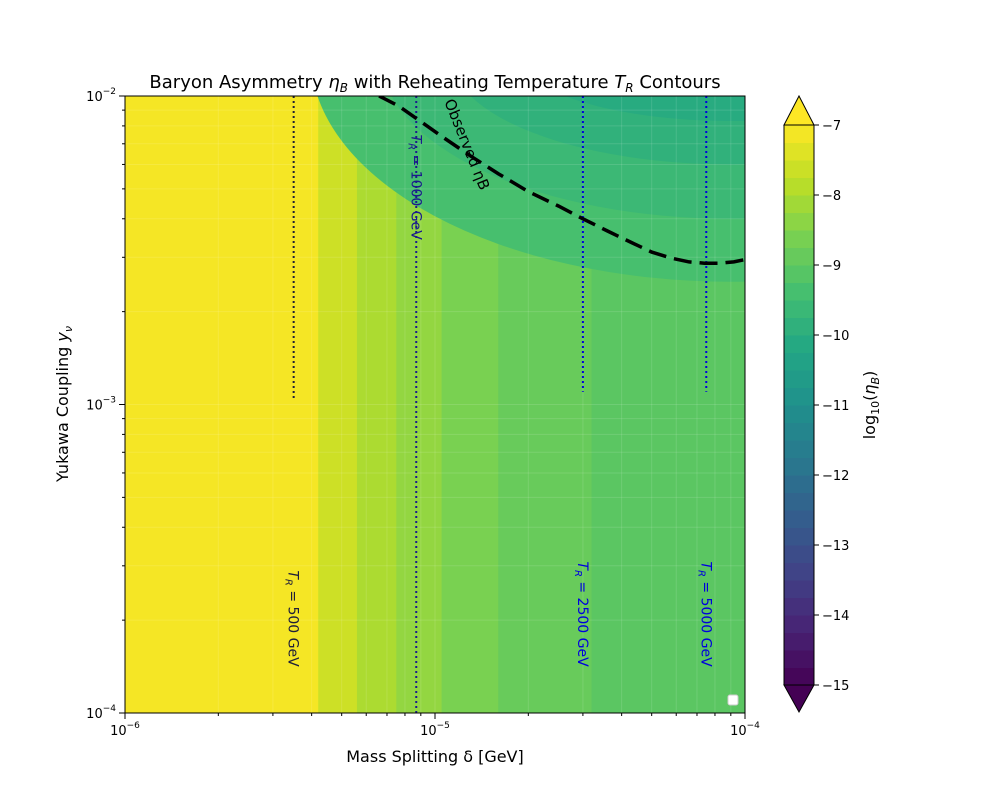  What do you see at coordinates (704, 614) in the screenshot?
I see `tr-contour-label-5000: TR = 5000 GeV` at bounding box center [704, 614].